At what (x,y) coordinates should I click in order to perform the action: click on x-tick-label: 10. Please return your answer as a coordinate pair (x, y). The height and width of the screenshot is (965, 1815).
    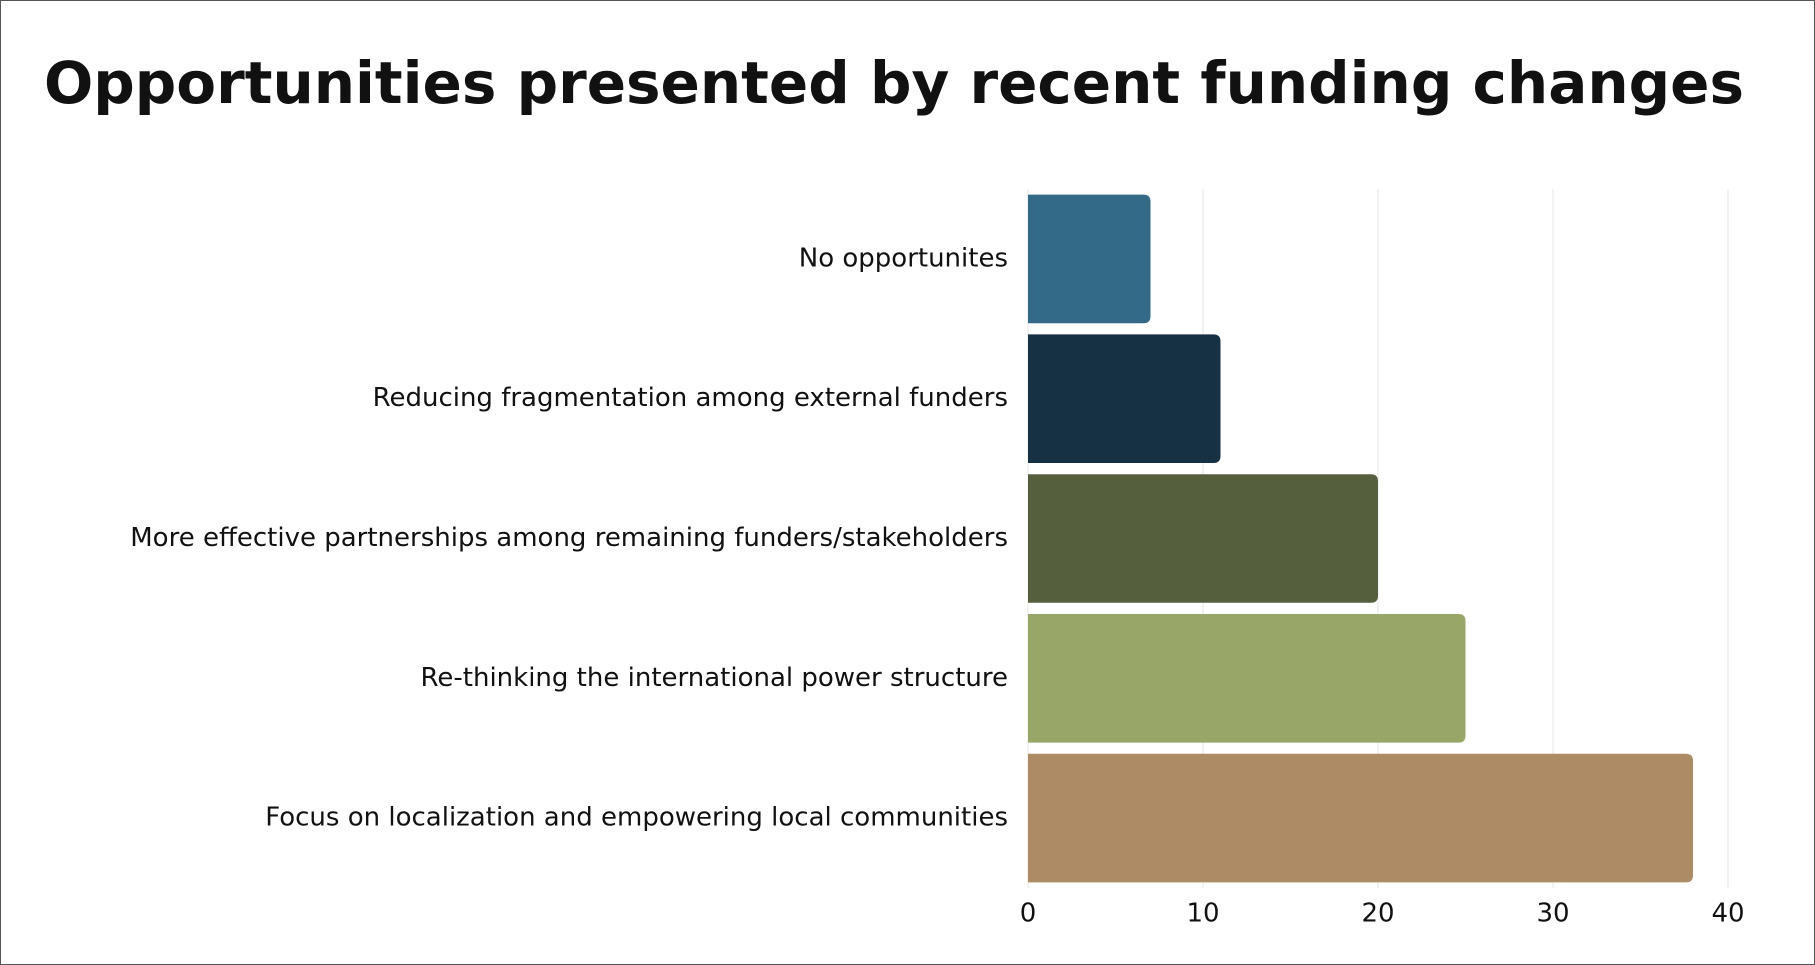
    Looking at the image, I should click on (1202, 914).